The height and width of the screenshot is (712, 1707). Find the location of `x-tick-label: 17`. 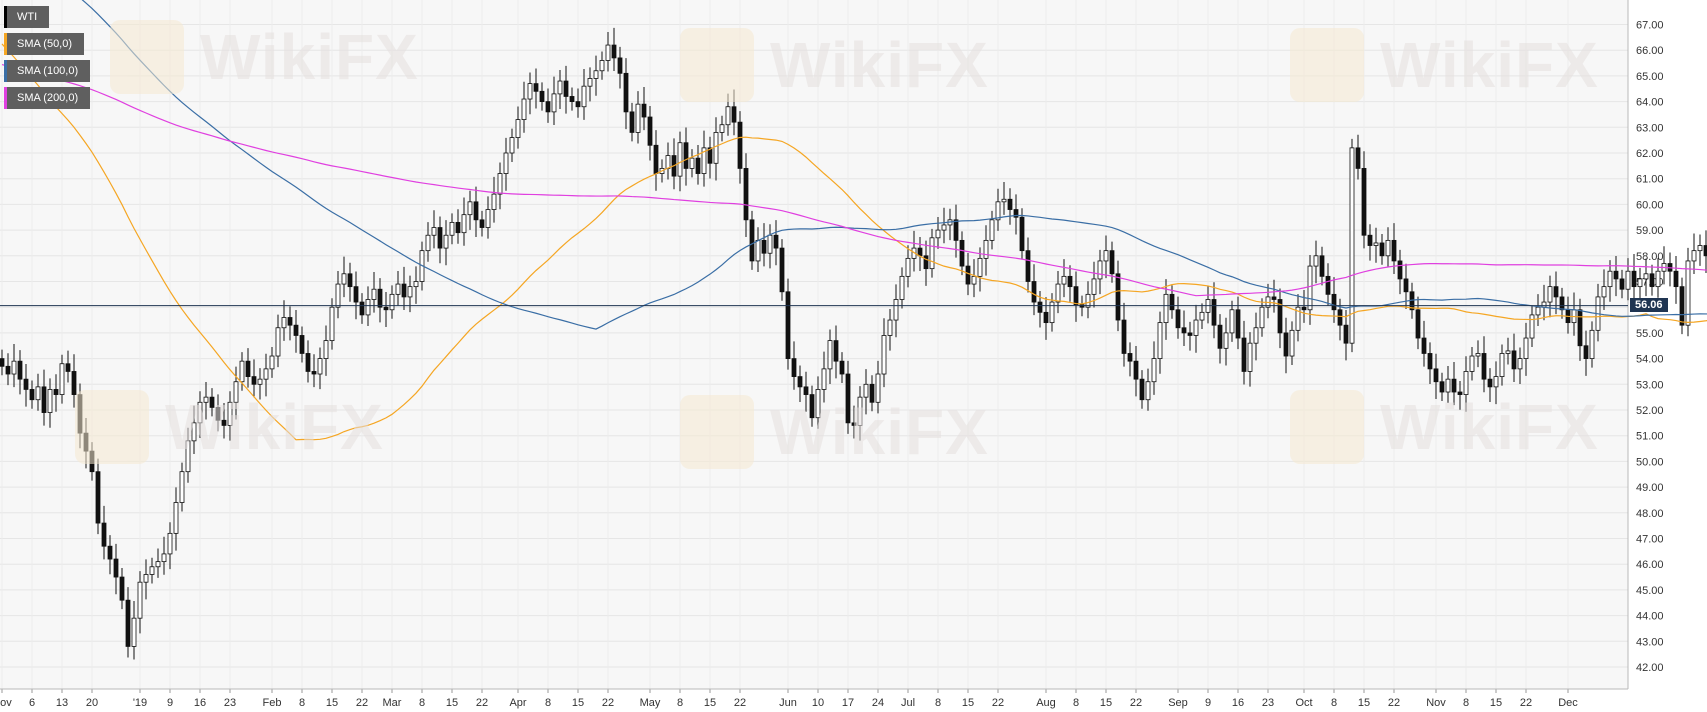

x-tick-label: 17 is located at coordinates (848, 703).